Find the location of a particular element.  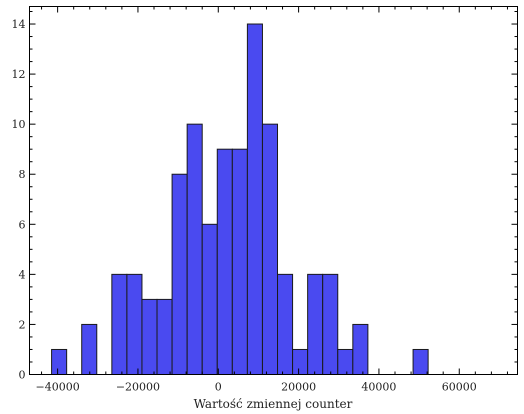

x-tick-label: 20000 is located at coordinates (298, 387).